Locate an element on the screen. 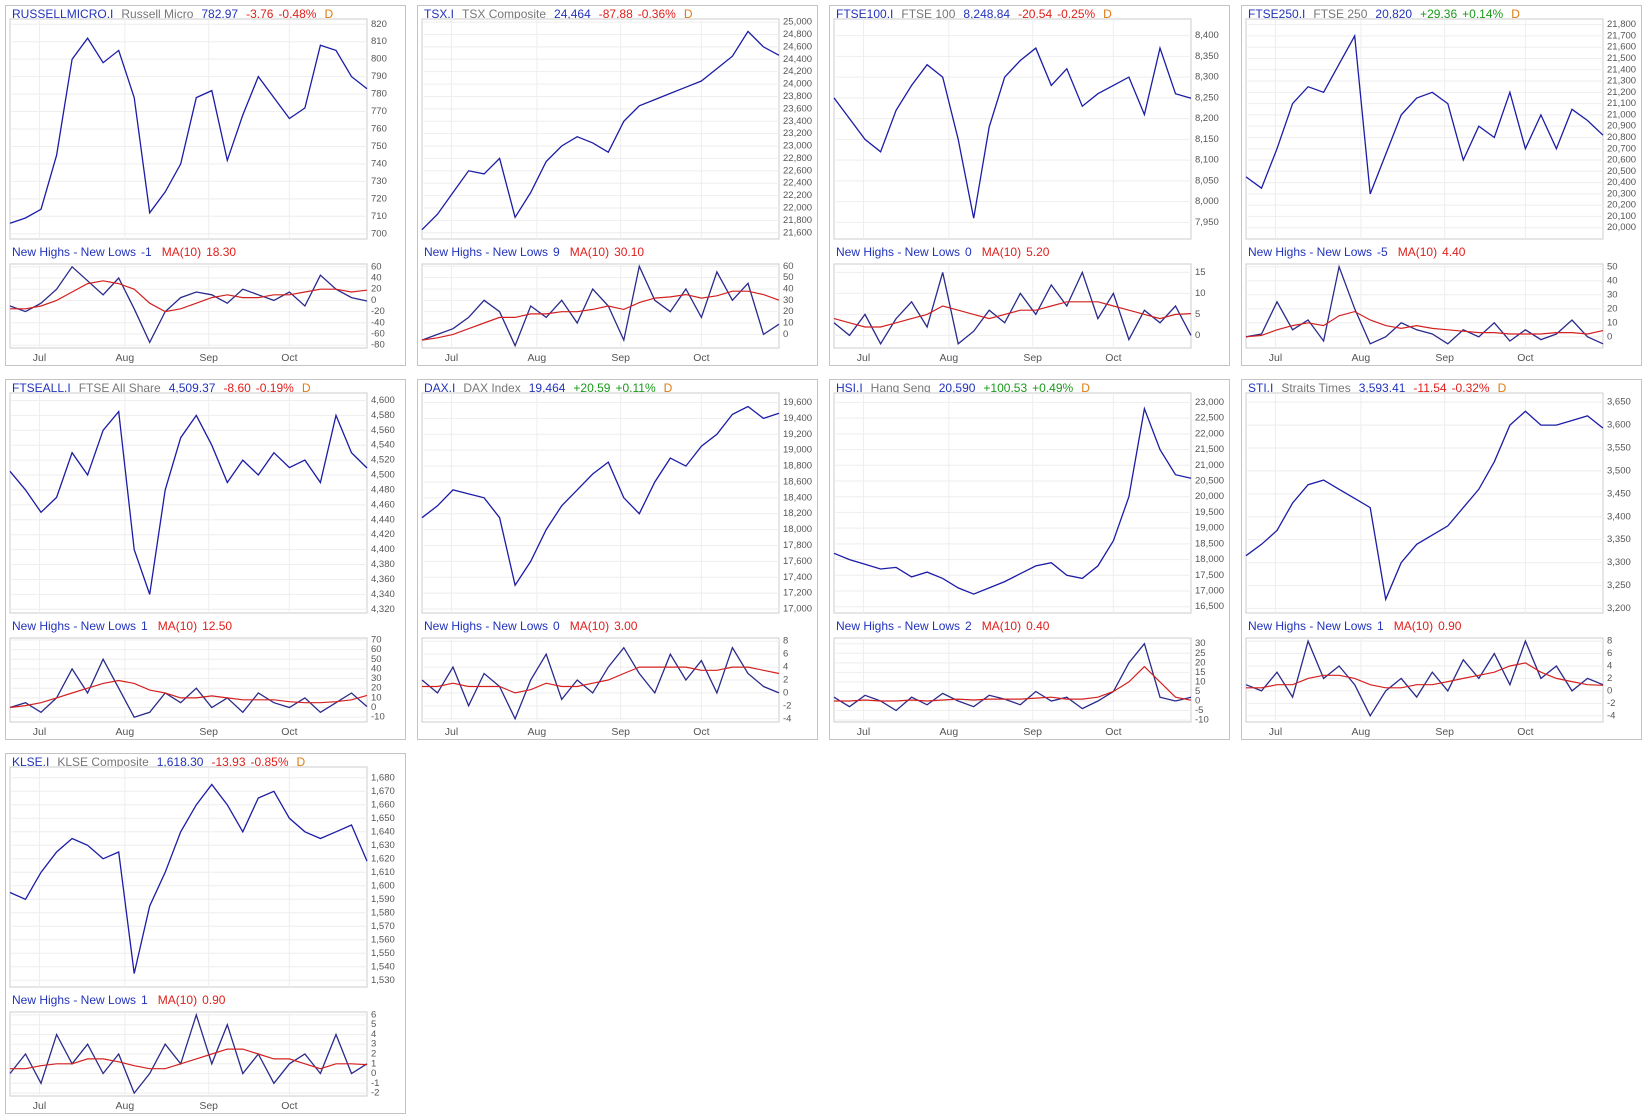  header-change-pct: -0.48% is located at coordinates (297, 14).